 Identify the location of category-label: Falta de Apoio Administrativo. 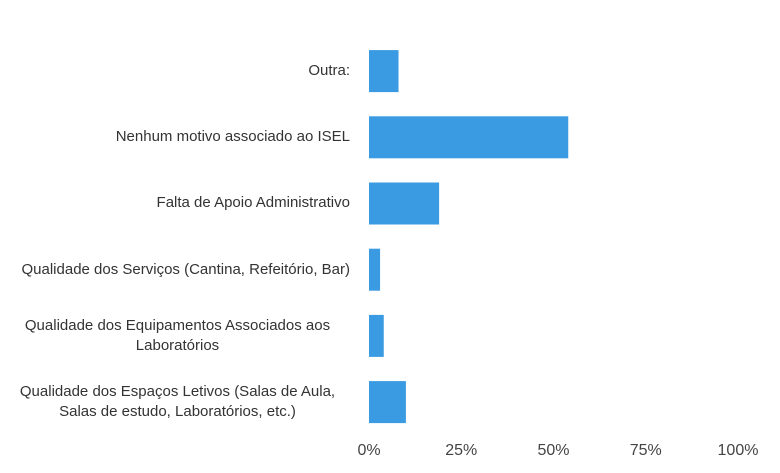
(253, 203).